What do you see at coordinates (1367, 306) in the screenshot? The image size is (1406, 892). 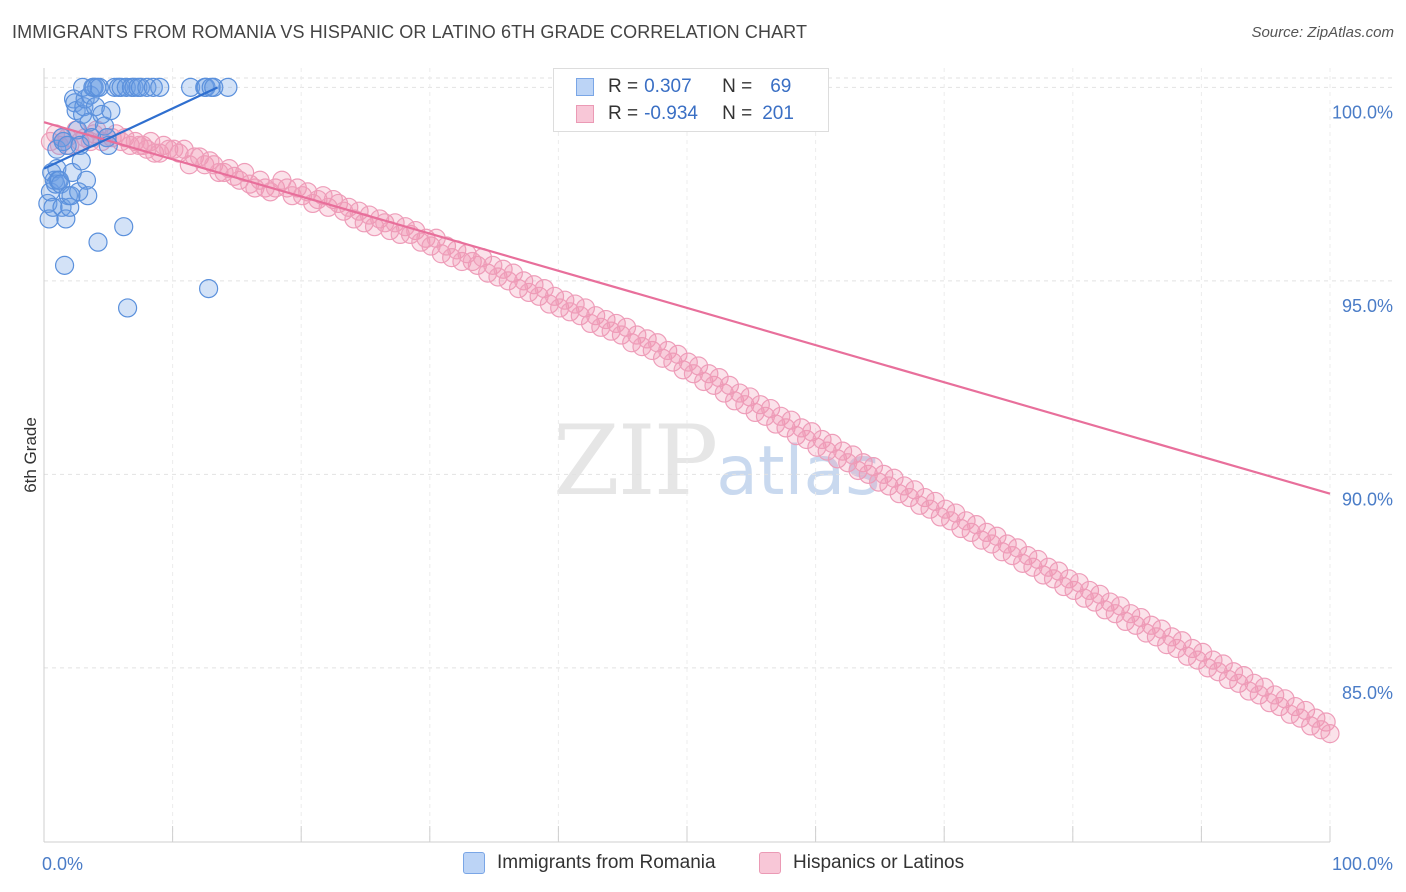 I see `y-tick-label: 95.0%` at bounding box center [1367, 306].